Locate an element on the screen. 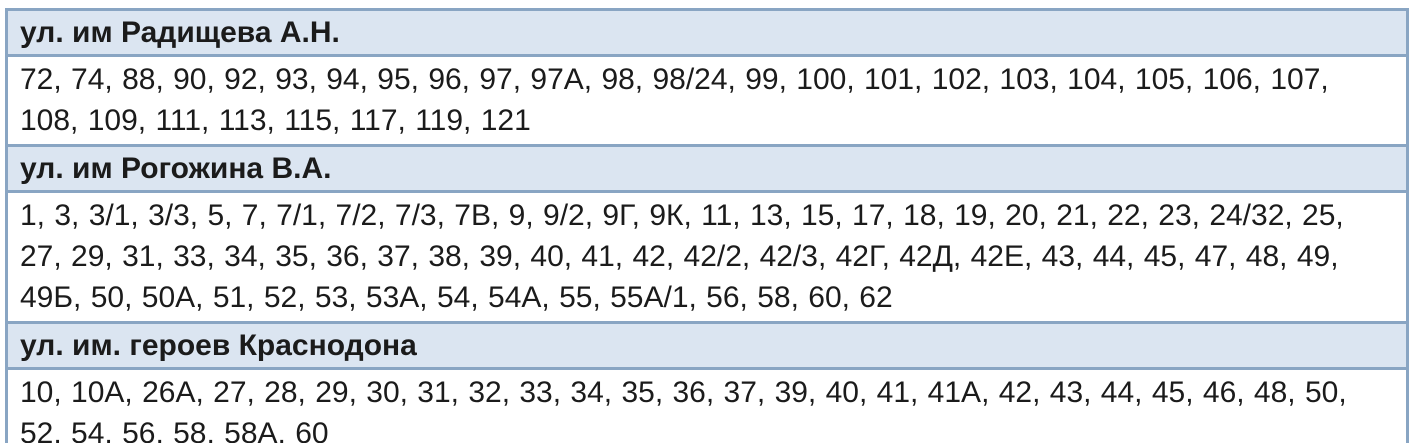 Image resolution: width=1418 pixels, height=443 pixels. street-header-geroev-krasnodona: ул. им. героев Краснодона is located at coordinates (707, 347).